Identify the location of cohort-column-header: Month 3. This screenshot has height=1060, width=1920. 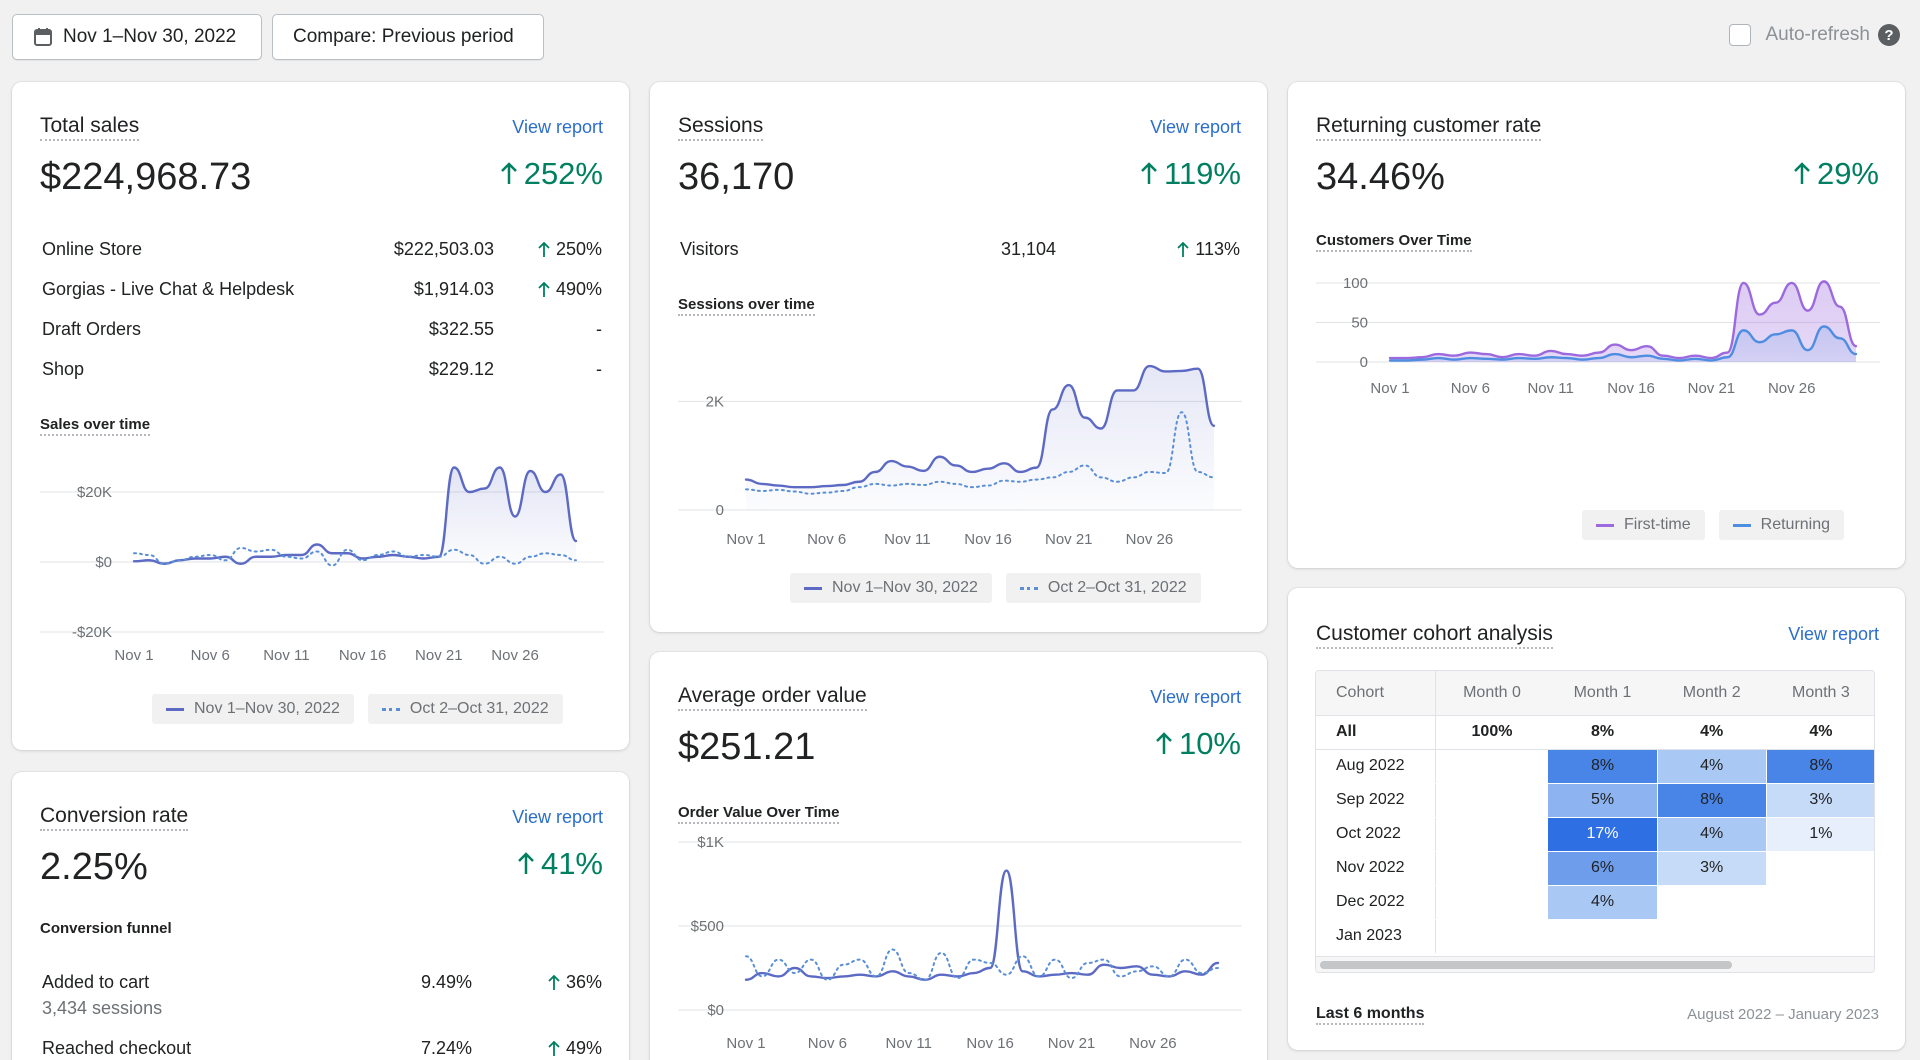
(1820, 693).